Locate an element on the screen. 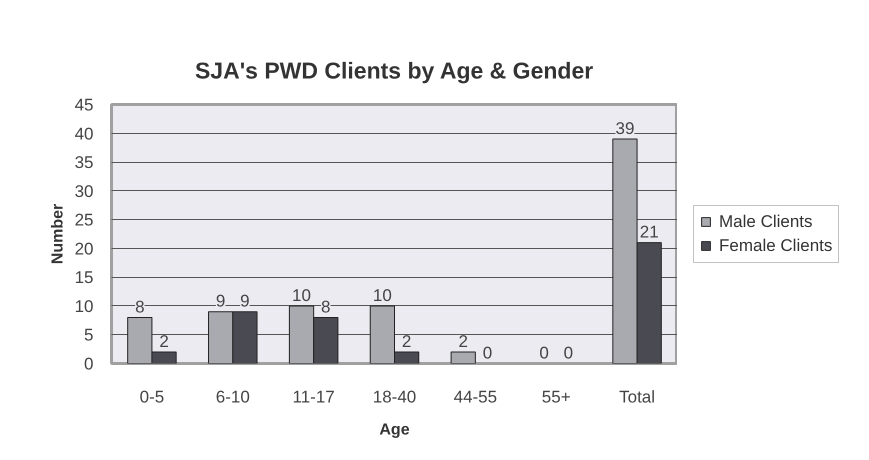 The height and width of the screenshot is (460, 869). x-tick-label: Total is located at coordinates (637, 397).